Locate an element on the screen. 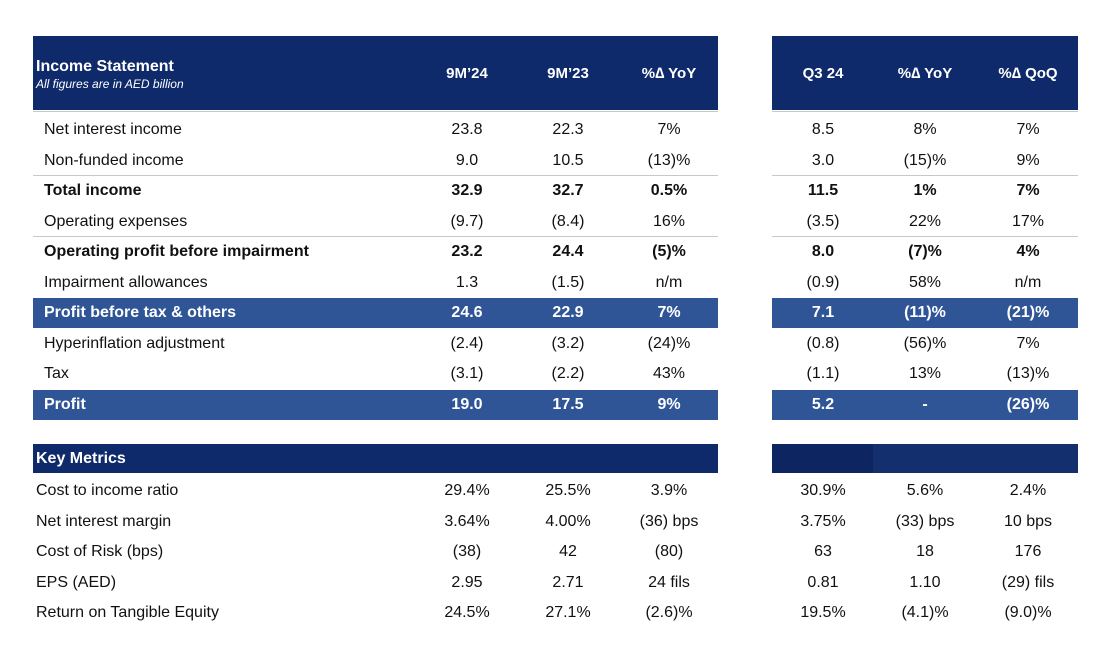 Image resolution: width=1104 pixels, height=667 pixels. cell-value: 1.10 is located at coordinates (925, 582).